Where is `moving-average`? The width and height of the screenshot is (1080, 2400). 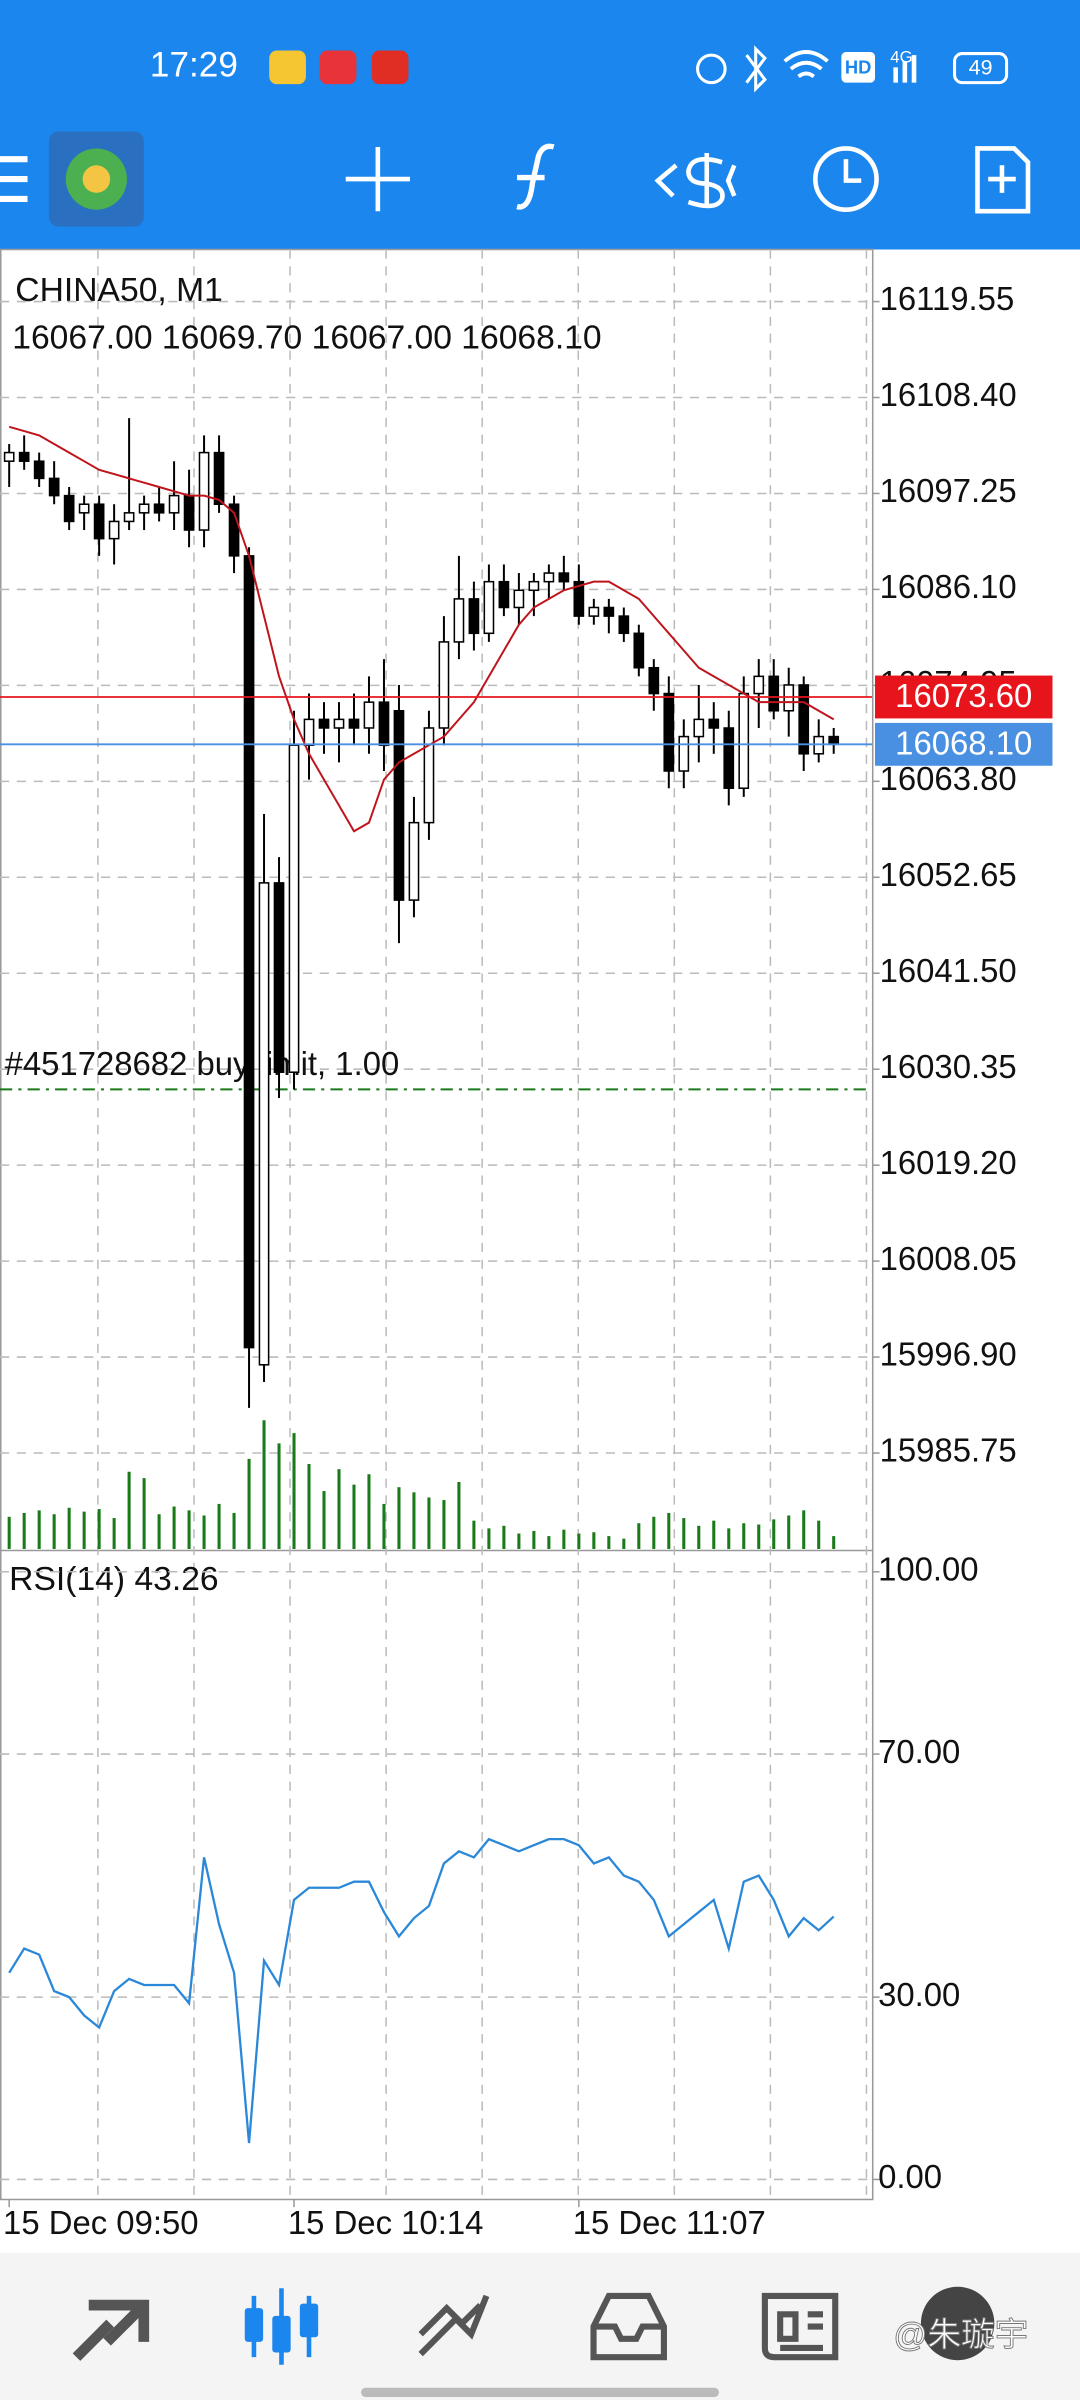 moving-average is located at coordinates (421, 629).